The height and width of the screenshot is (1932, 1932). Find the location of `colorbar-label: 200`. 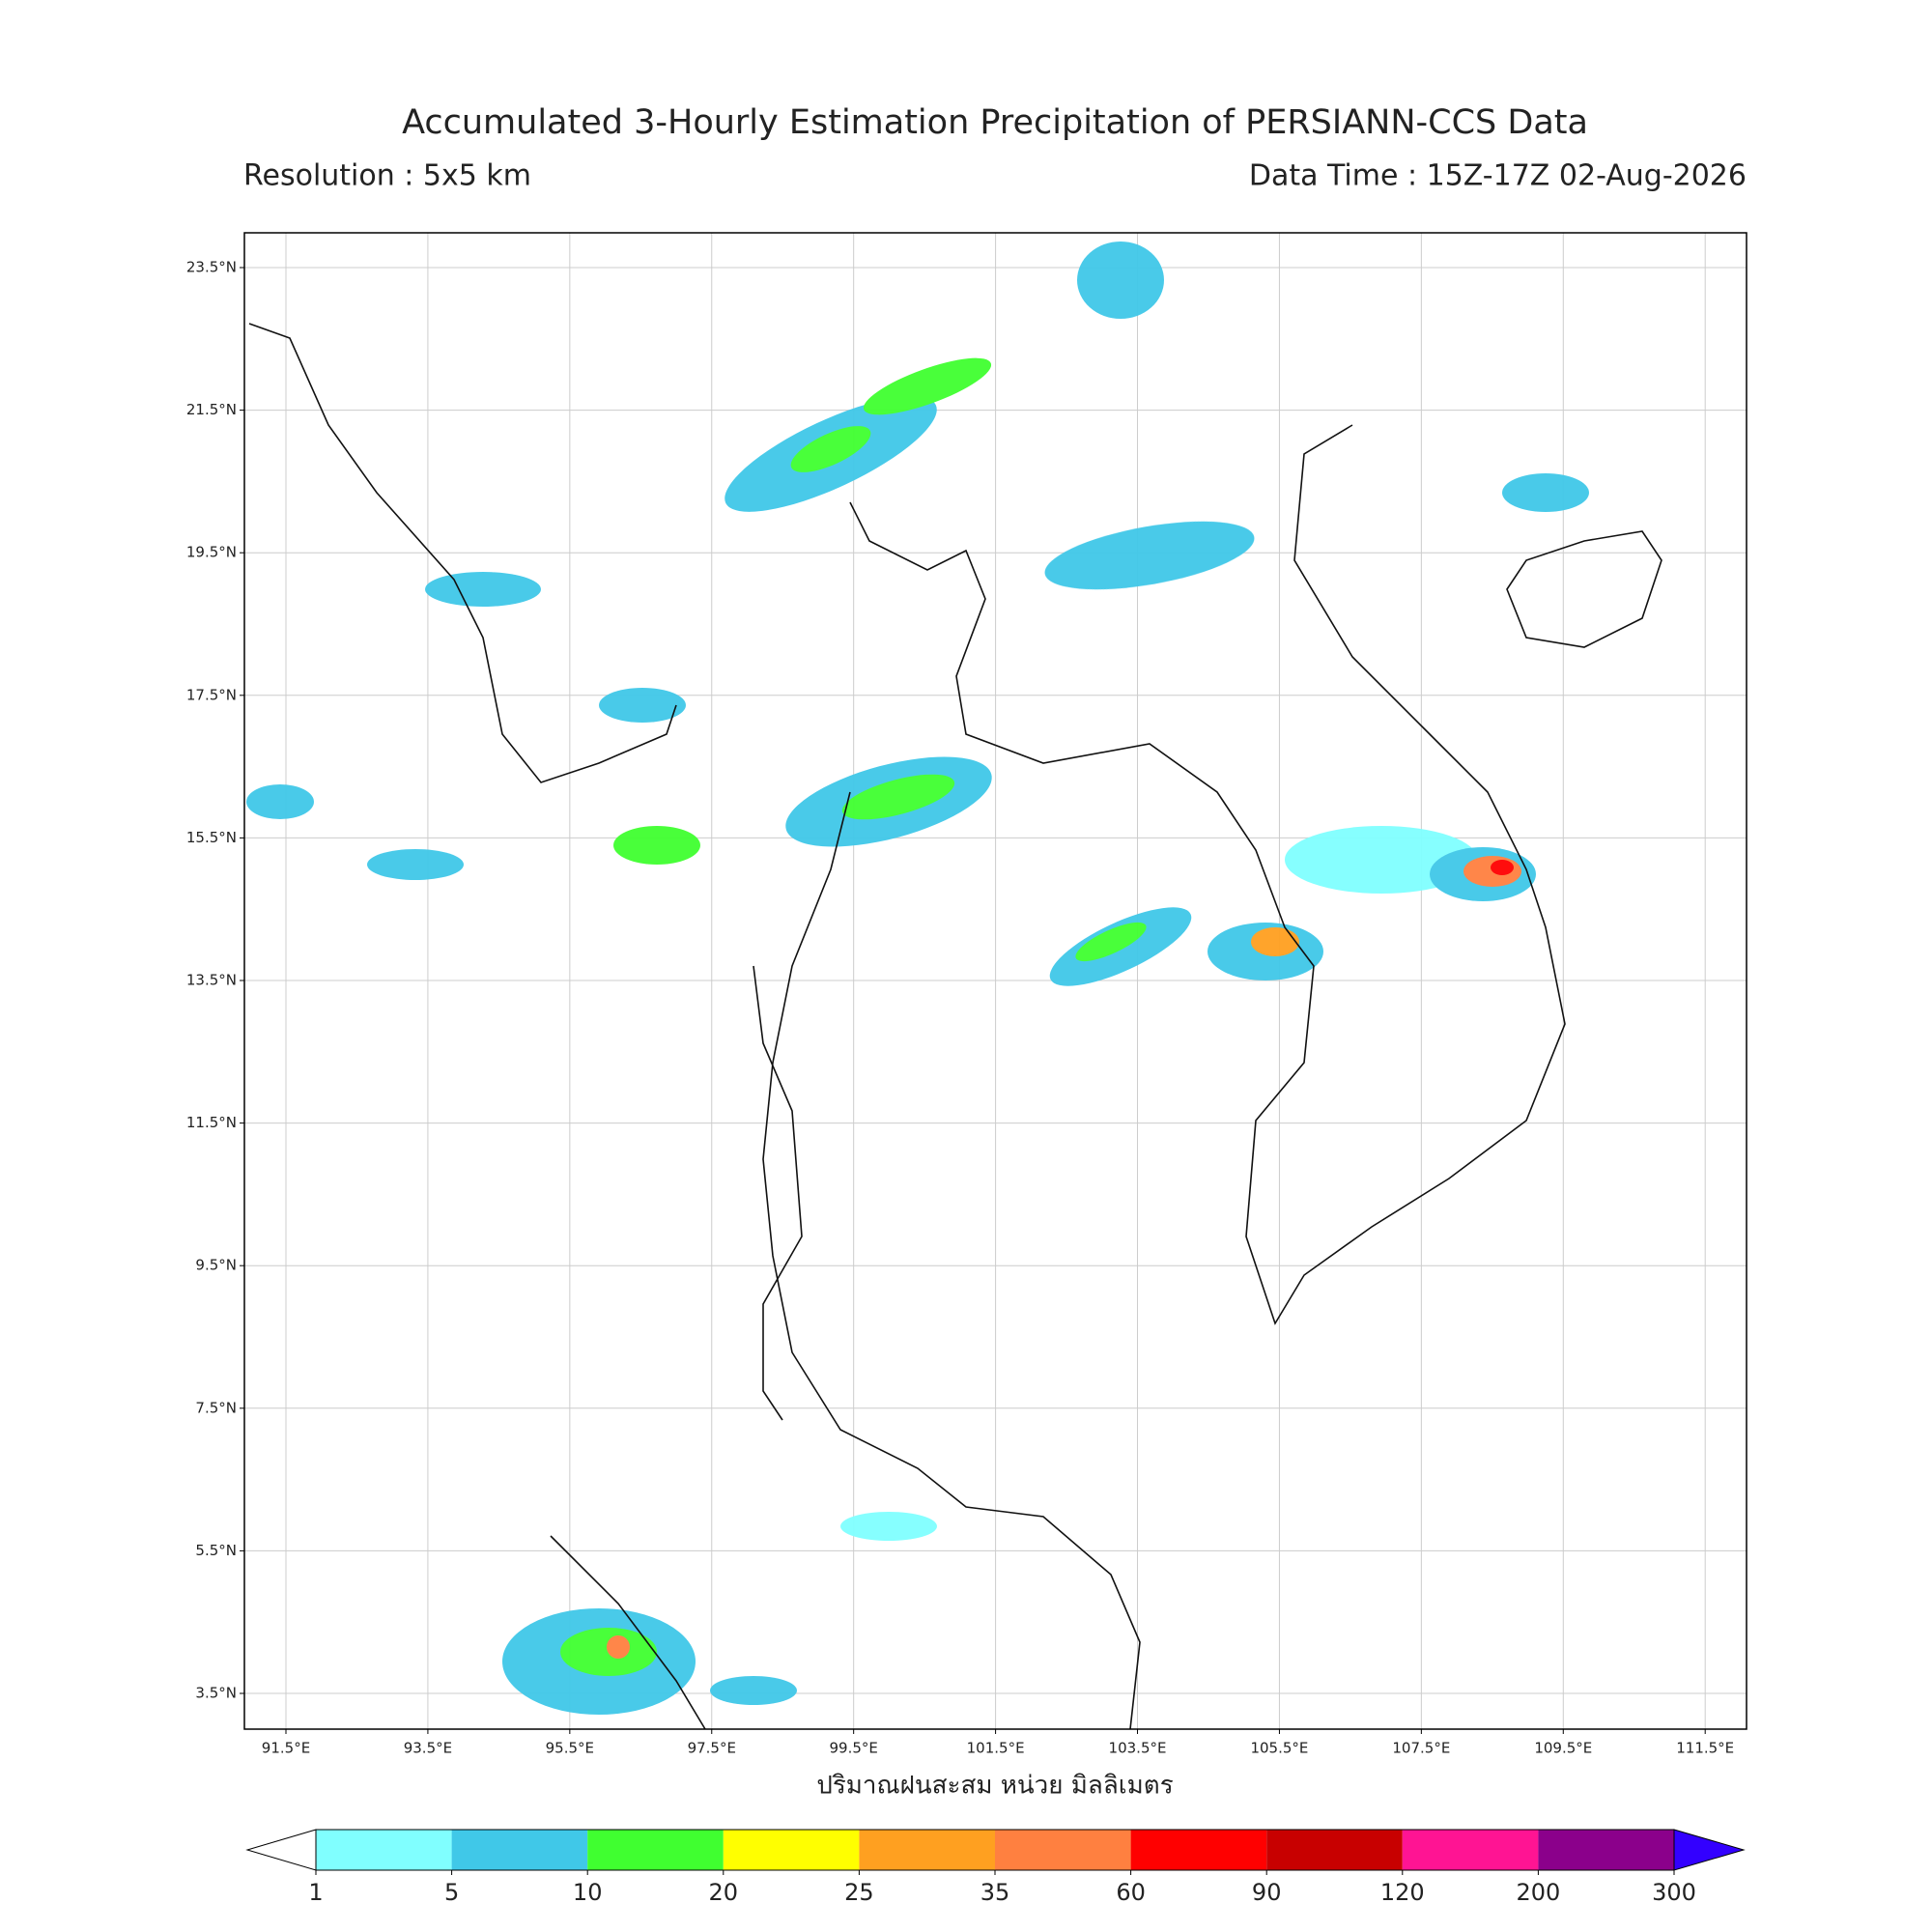

colorbar-label: 200 is located at coordinates (1538, 1892).